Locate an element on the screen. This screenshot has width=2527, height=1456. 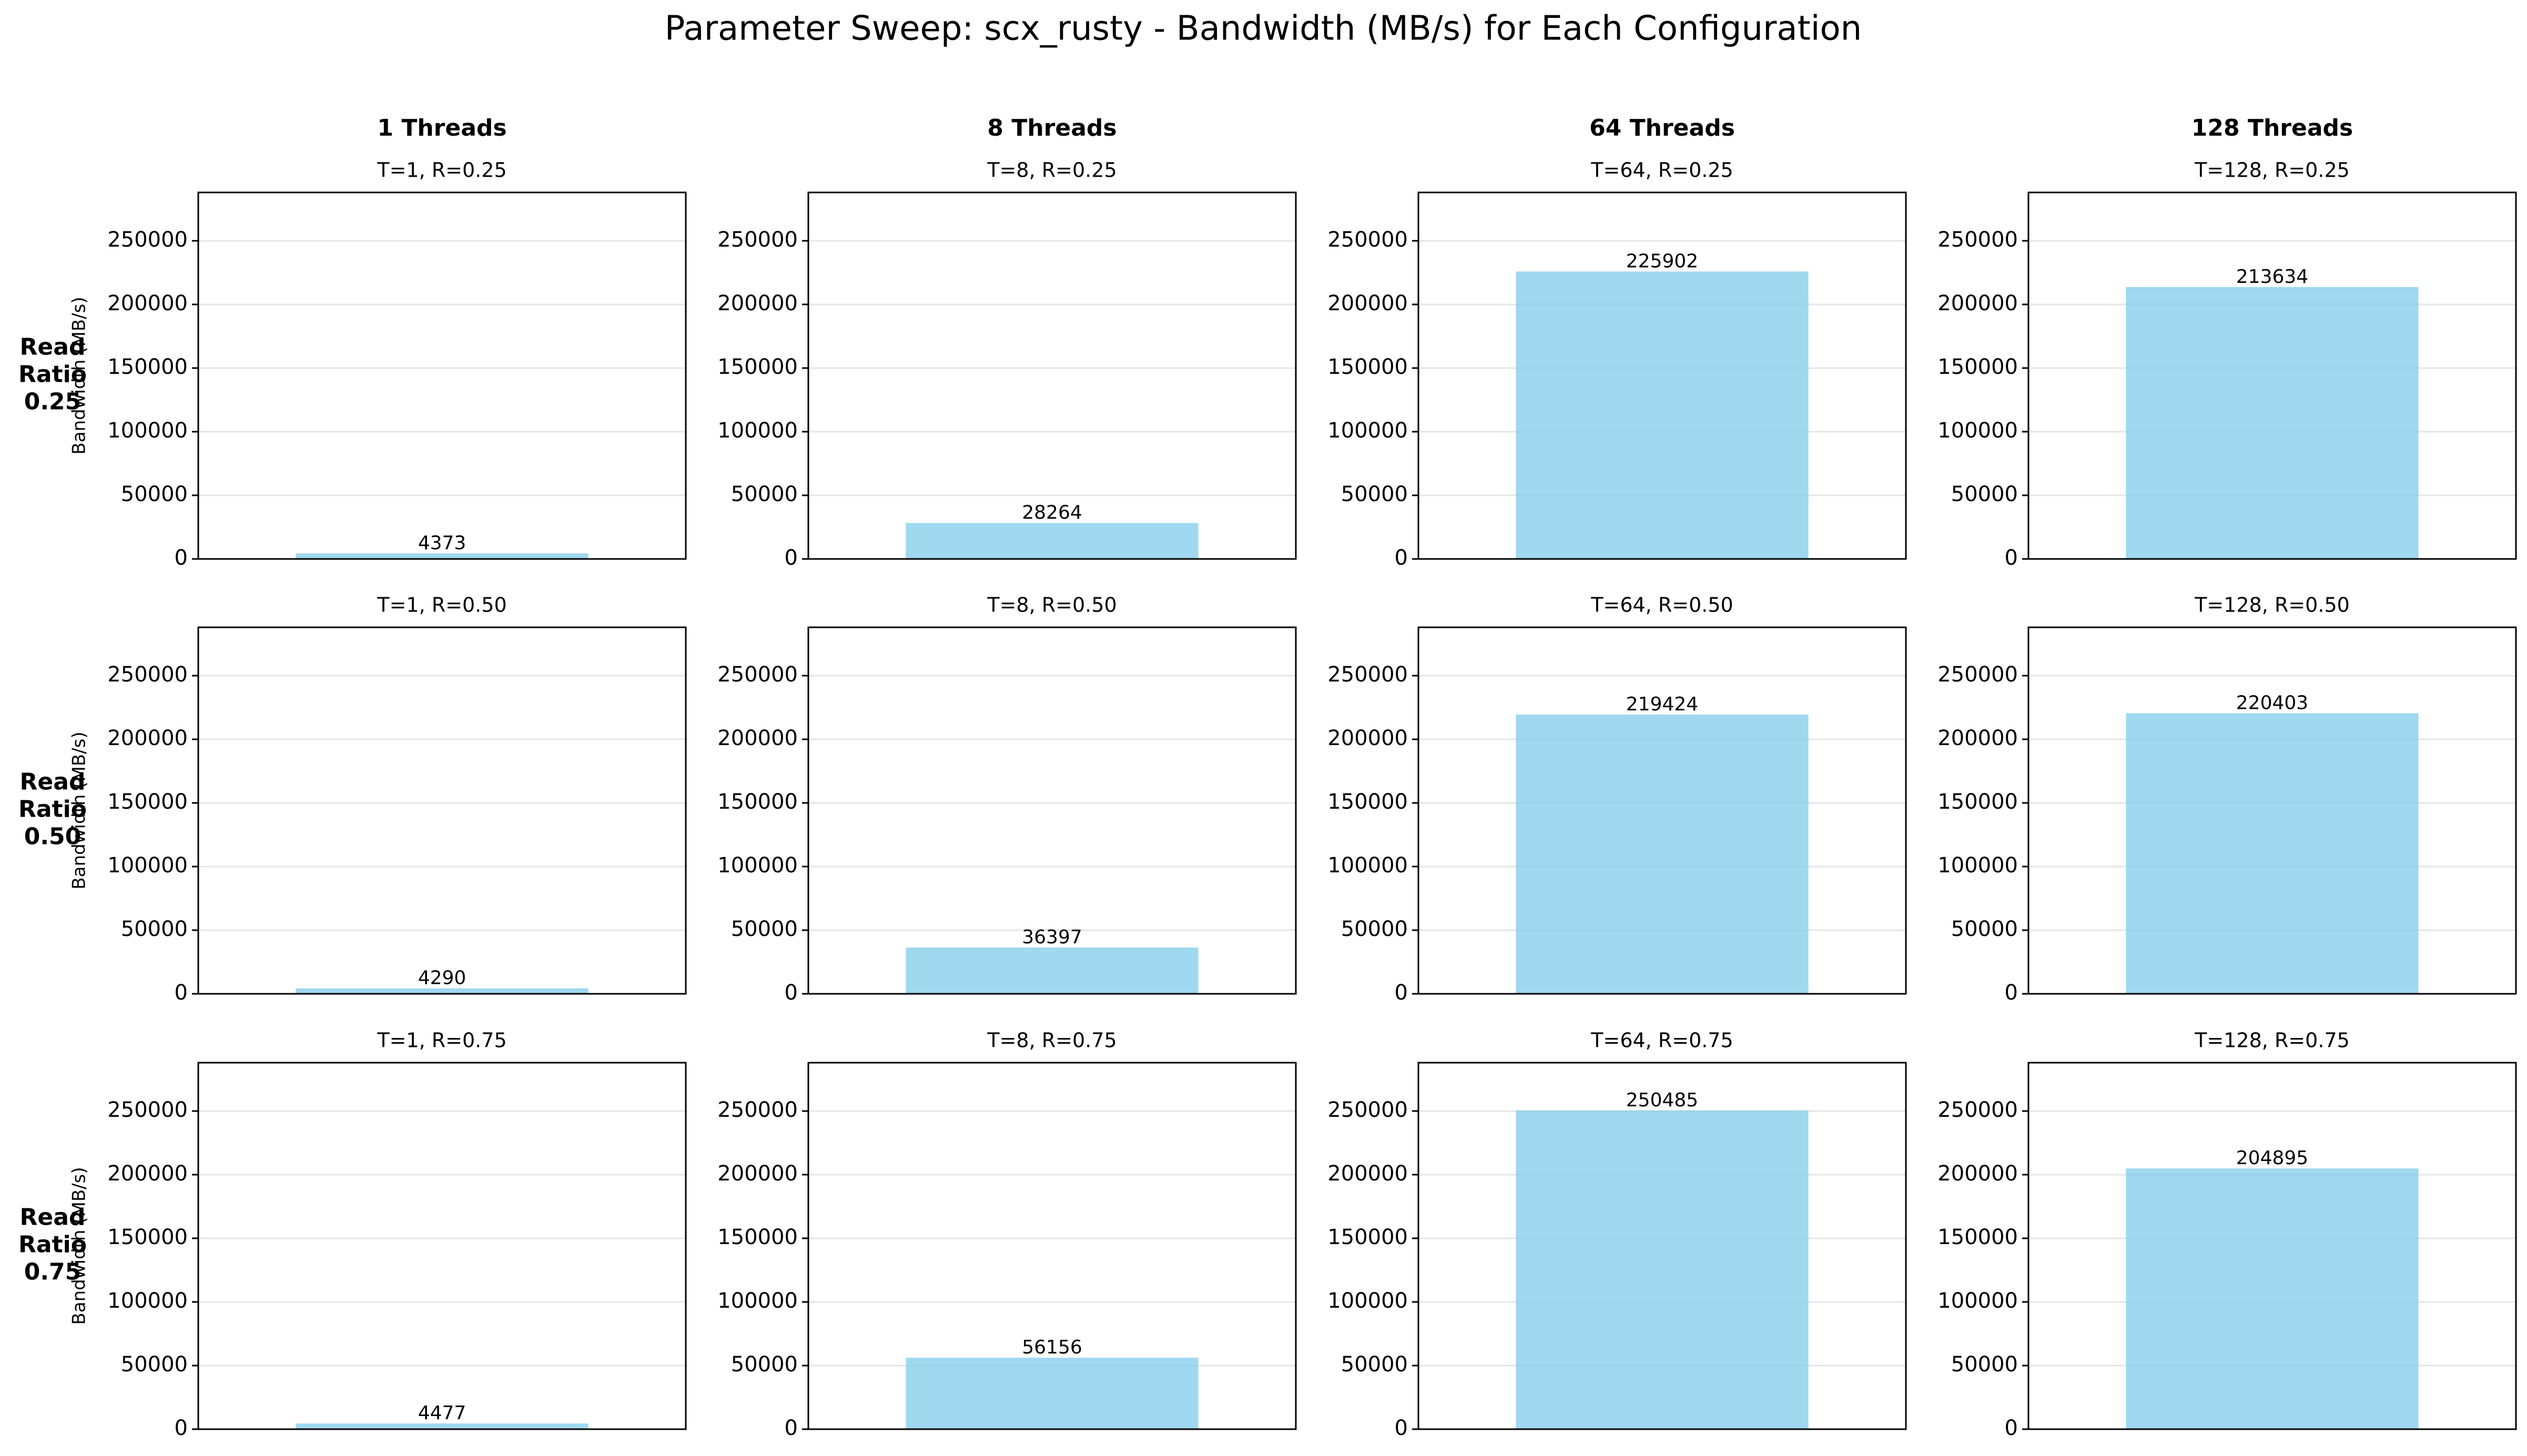
subplot-title: T=8, R=0.75 is located at coordinates (1052, 1040).